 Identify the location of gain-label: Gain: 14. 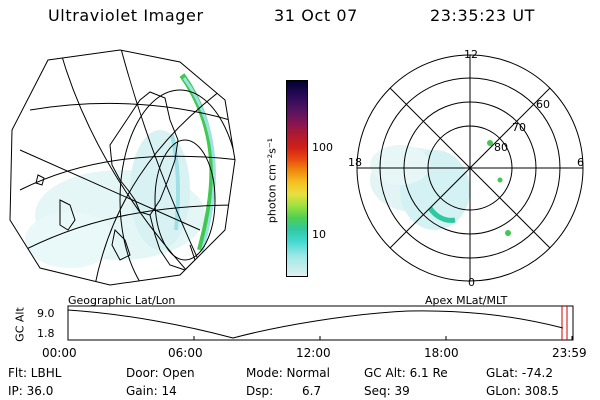
(151, 391).